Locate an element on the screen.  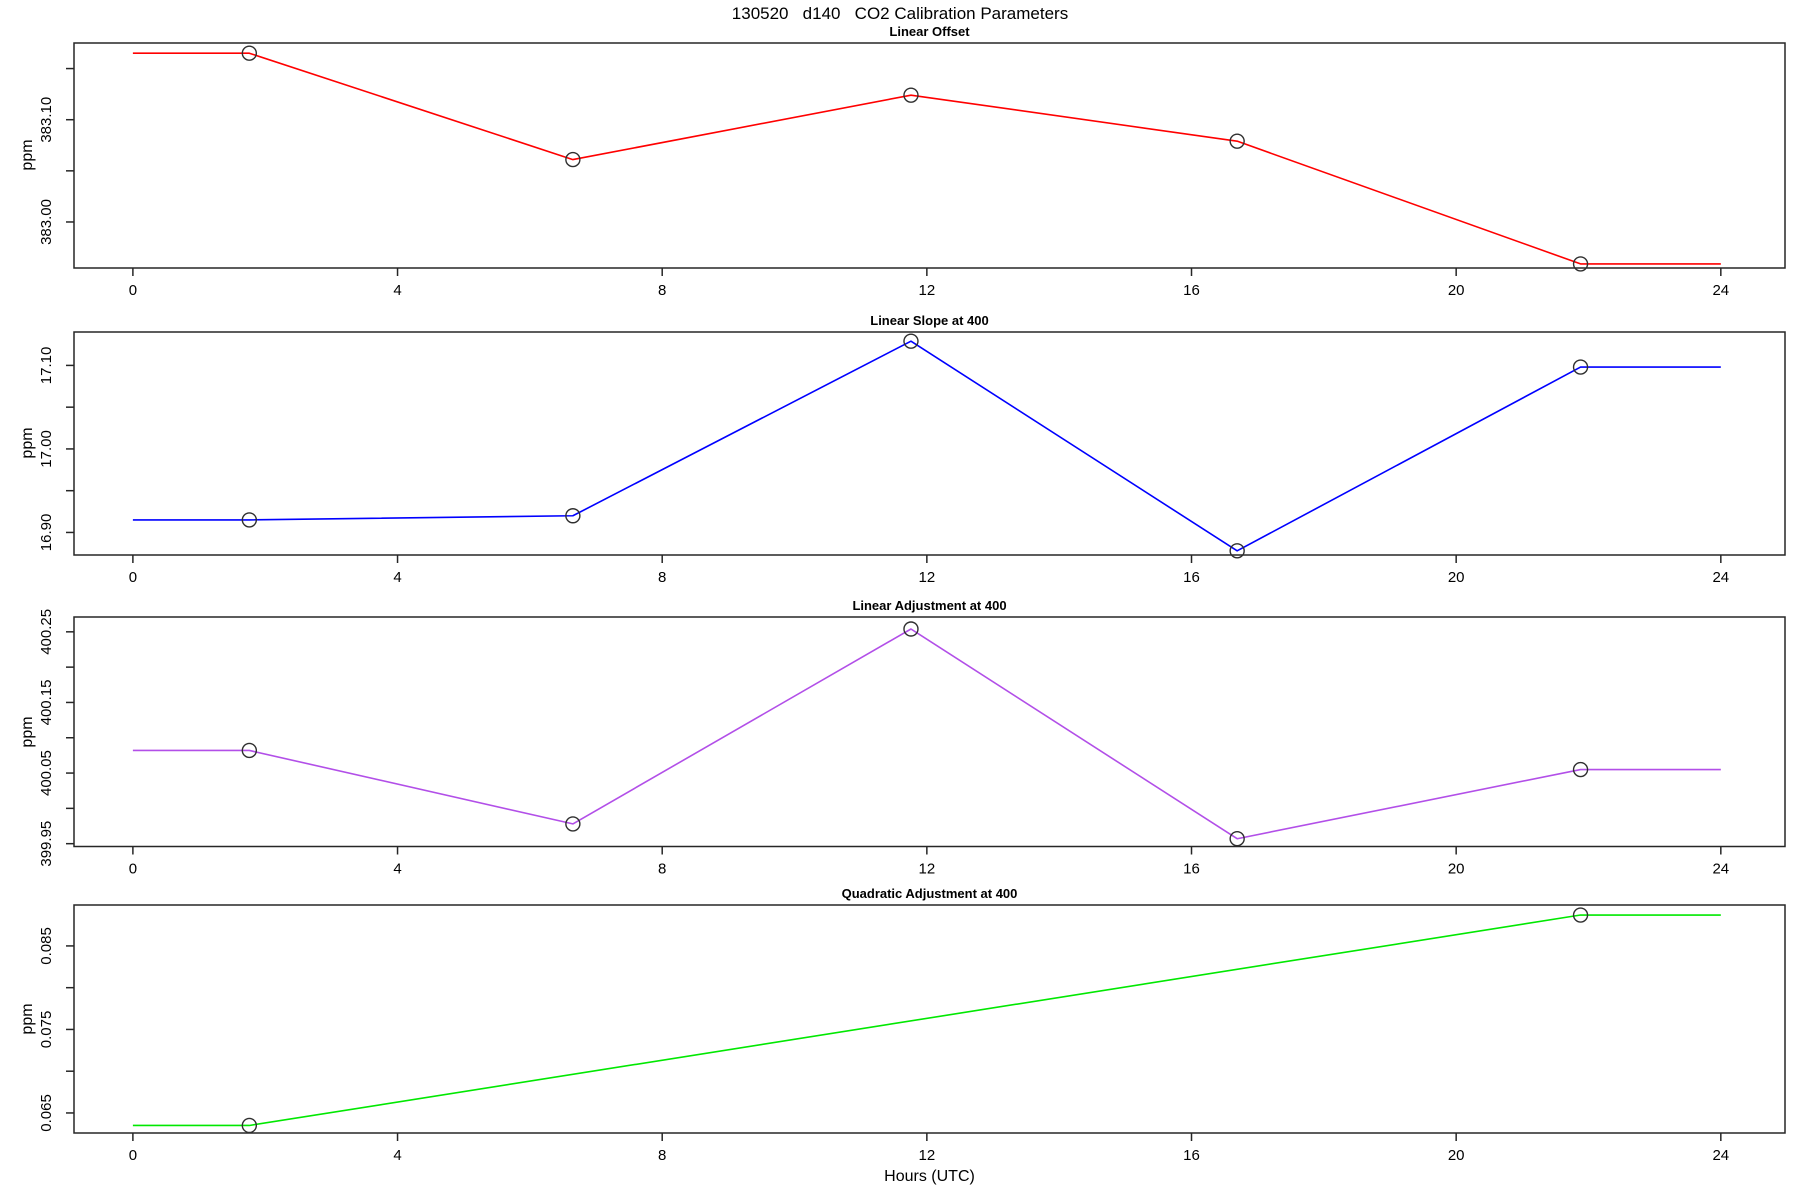
y-tick-label: 383.10 is located at coordinates (46, 120).